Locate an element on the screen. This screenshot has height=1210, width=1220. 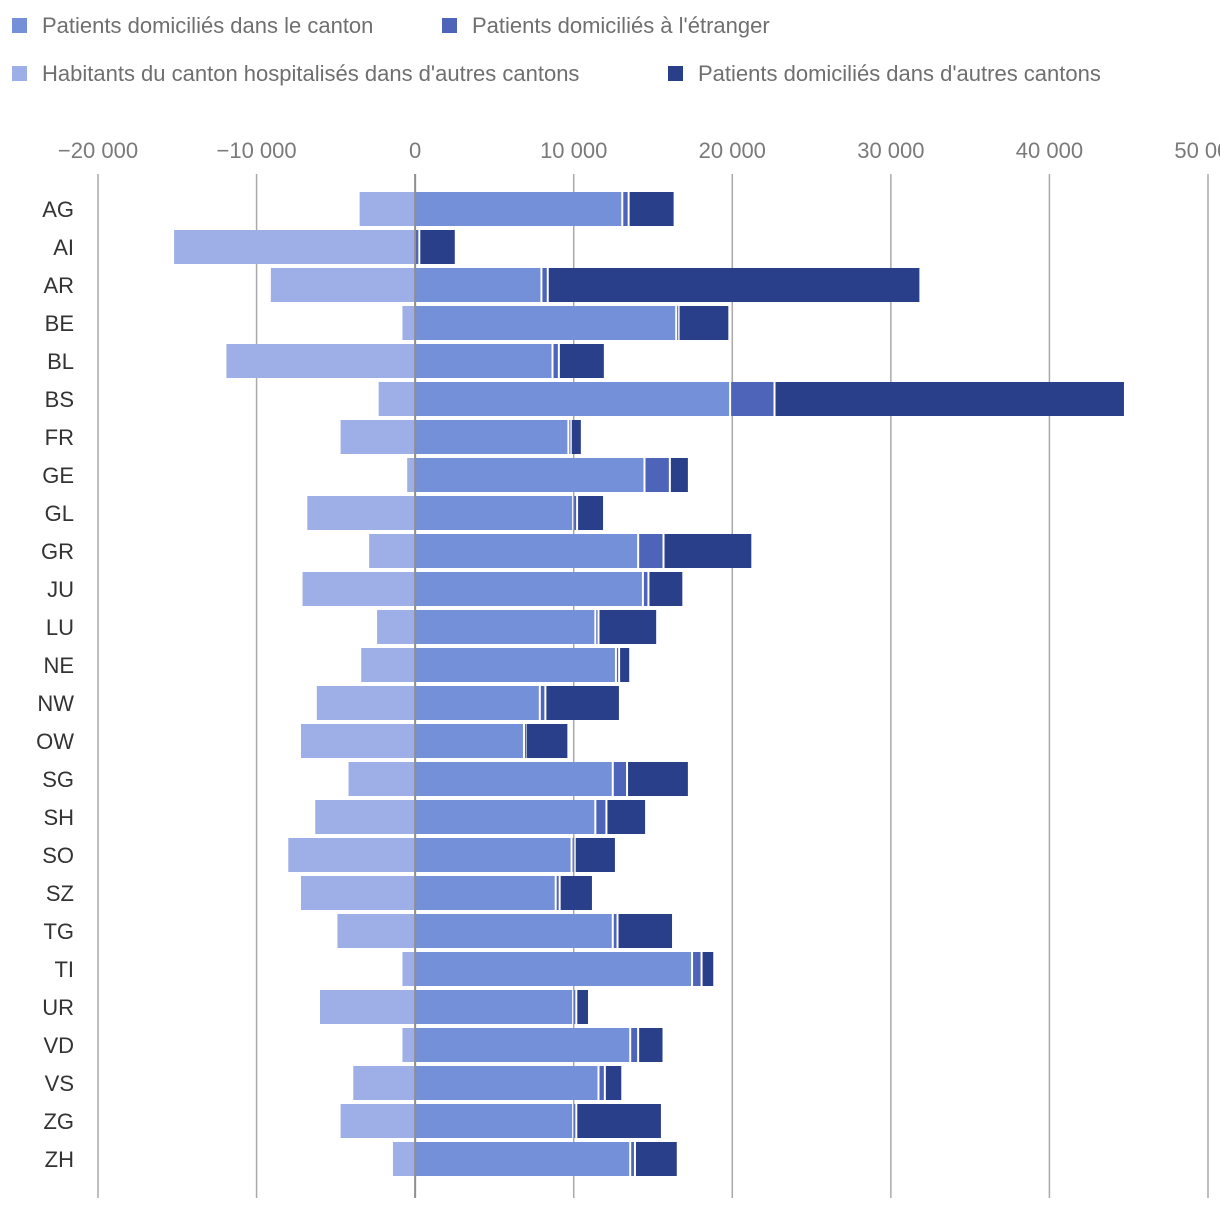
legend-item-patients-domicilies-dans-le-canton: Patients domiciliés dans le canton is located at coordinates (192, 25).